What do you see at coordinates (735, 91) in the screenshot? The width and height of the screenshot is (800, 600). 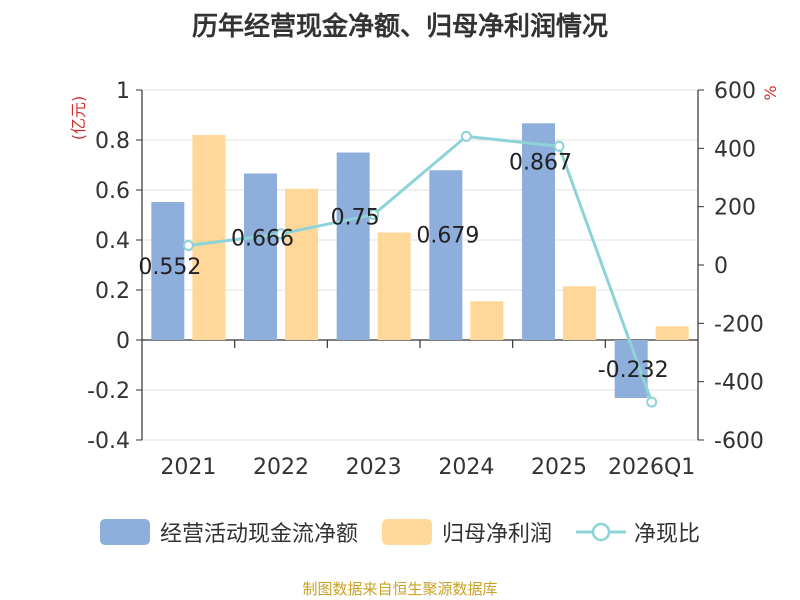 I see `right-axis-tick-label: 600` at bounding box center [735, 91].